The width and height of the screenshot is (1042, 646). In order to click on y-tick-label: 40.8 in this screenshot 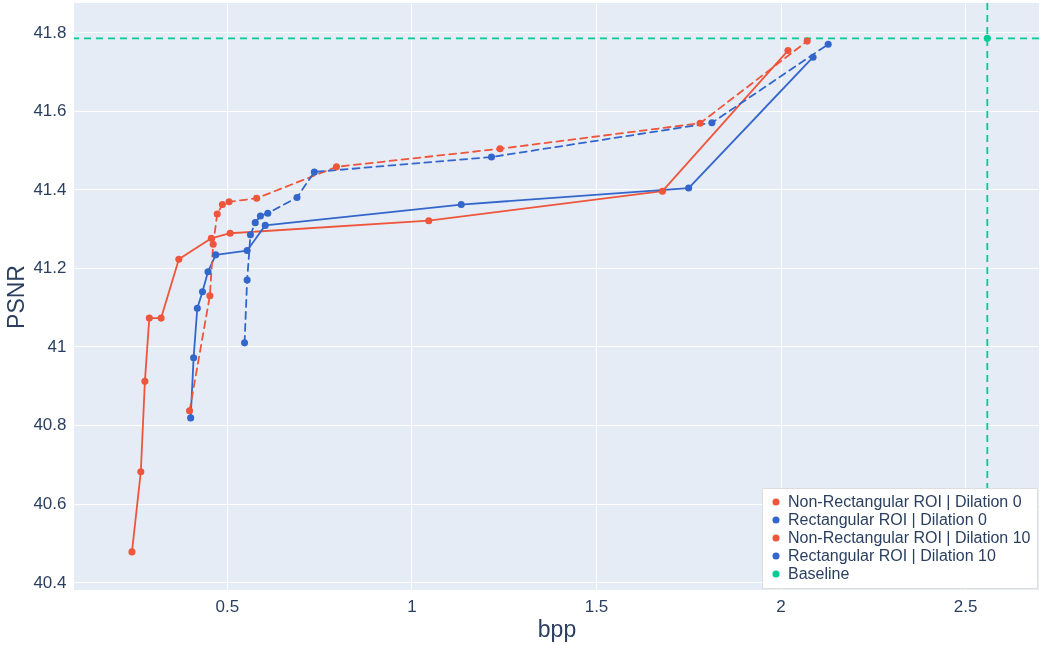, I will do `click(50, 425)`.